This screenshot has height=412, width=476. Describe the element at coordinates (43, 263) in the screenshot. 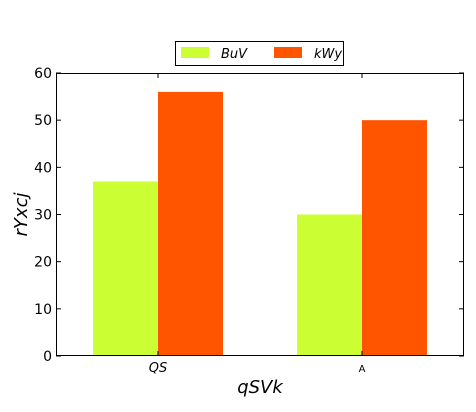

I see `y-tick-label: 20` at that location.